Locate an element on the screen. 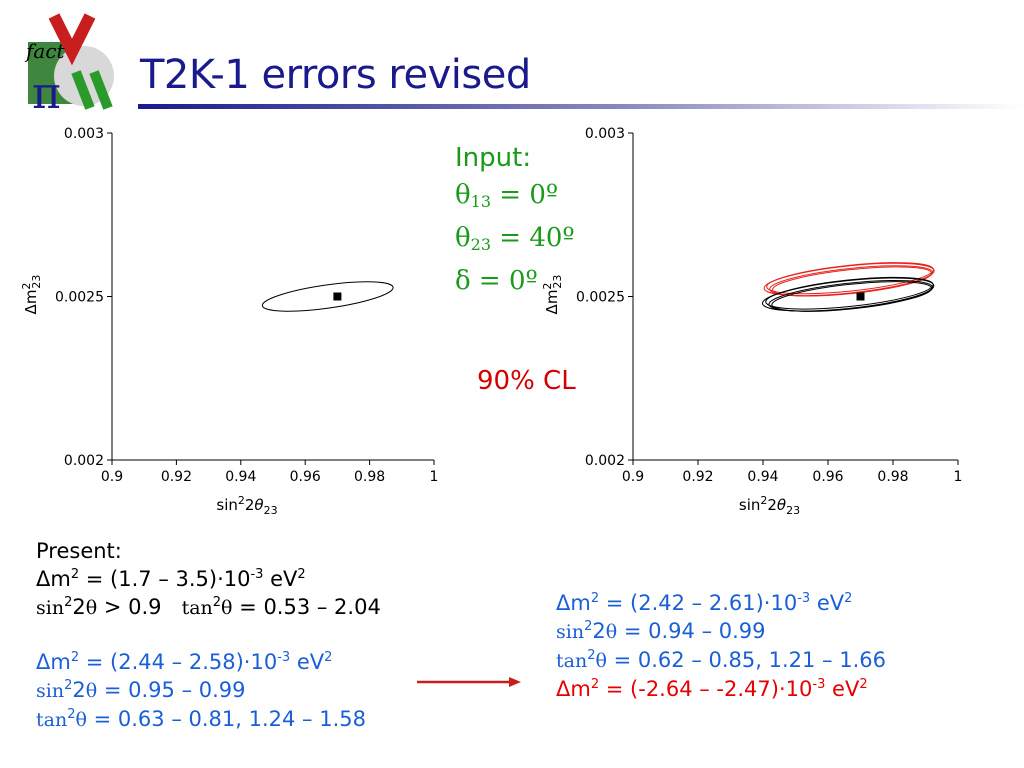  revised-dm2: Δm2 = (2.42 – 2.61)·10-3 eV2 is located at coordinates (704, 603).